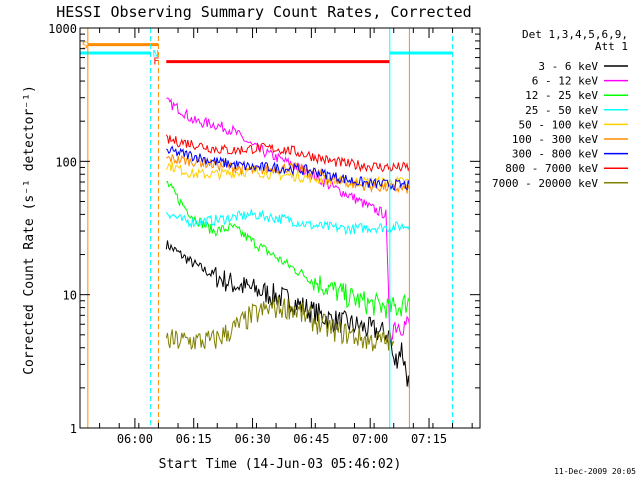  I want to click on flags-layer: S NF, so click(266, 54).